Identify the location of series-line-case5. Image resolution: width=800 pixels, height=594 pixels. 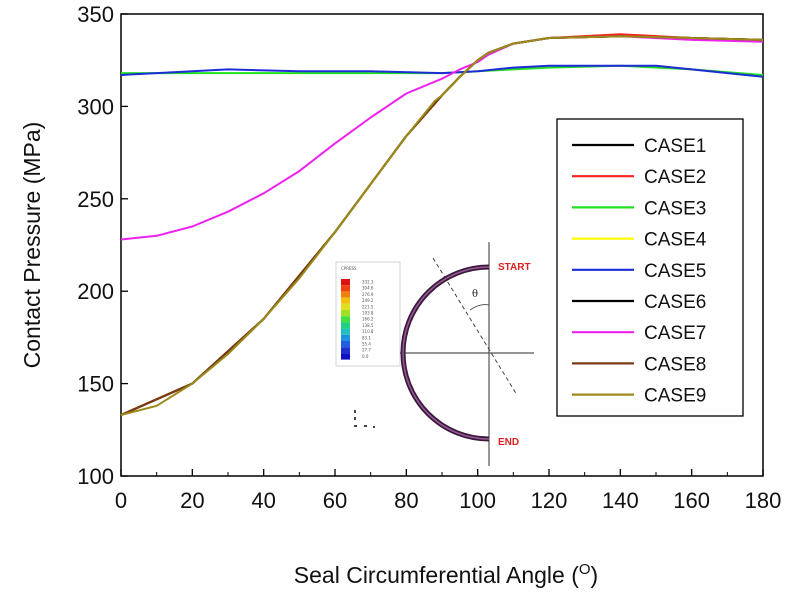
(442, 71).